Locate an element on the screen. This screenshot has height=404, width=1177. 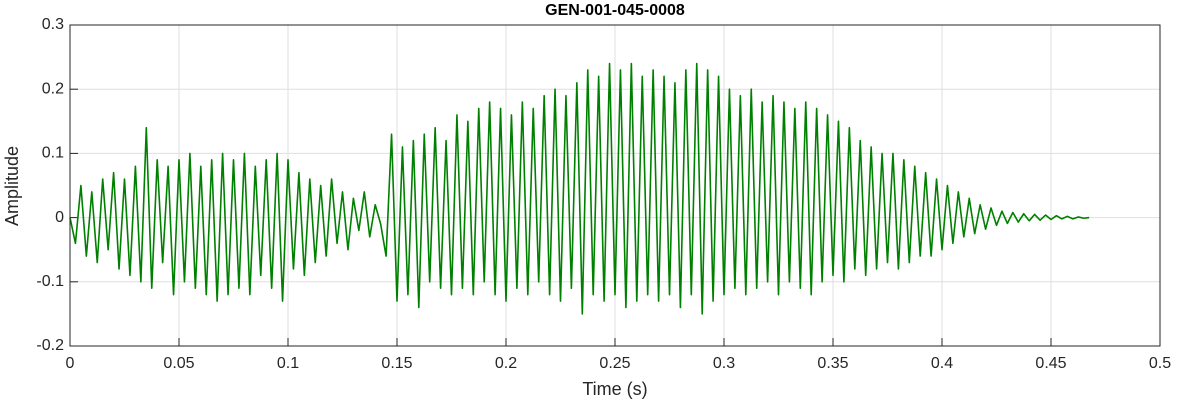
x-tick-label: 0.5 is located at coordinates (1160, 363).